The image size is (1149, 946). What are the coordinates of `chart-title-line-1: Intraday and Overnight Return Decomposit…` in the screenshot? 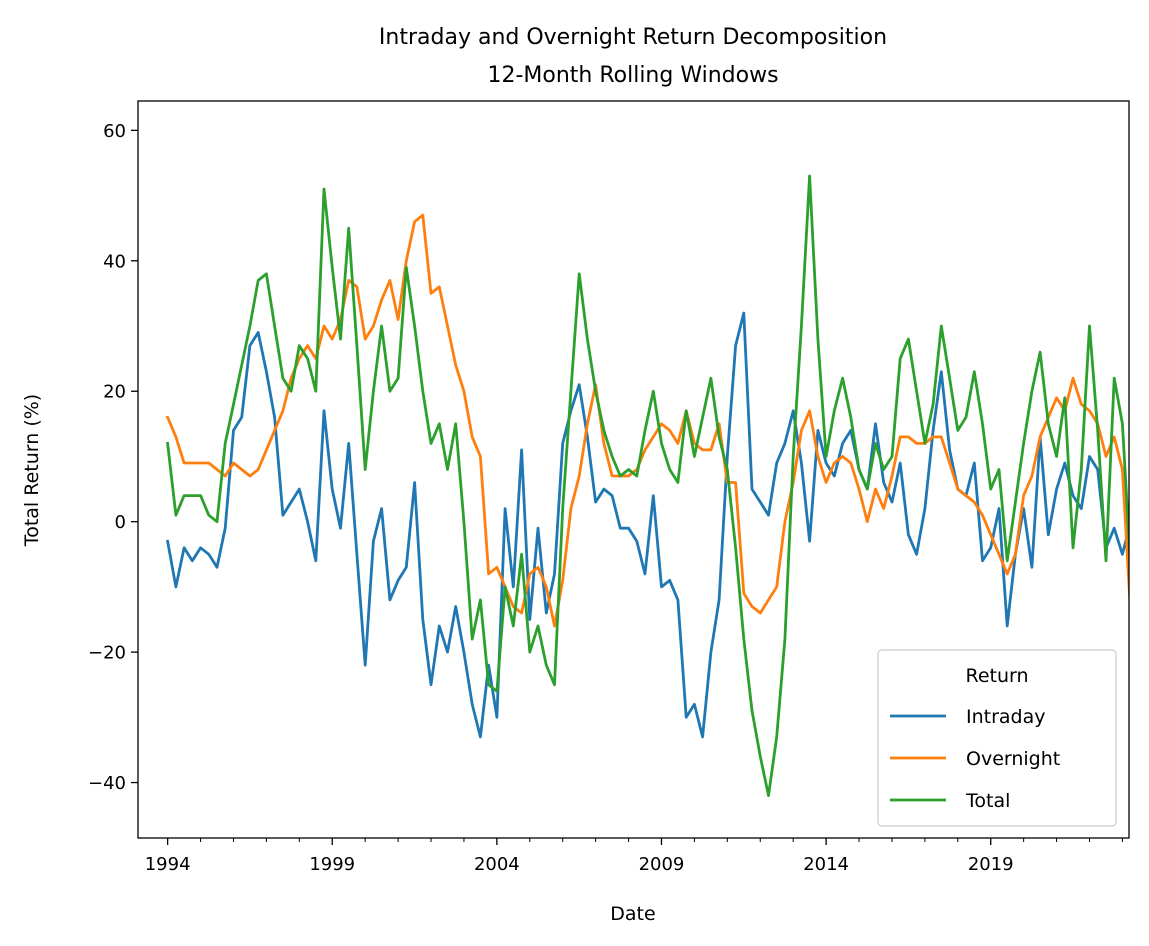 It's located at (633, 37).